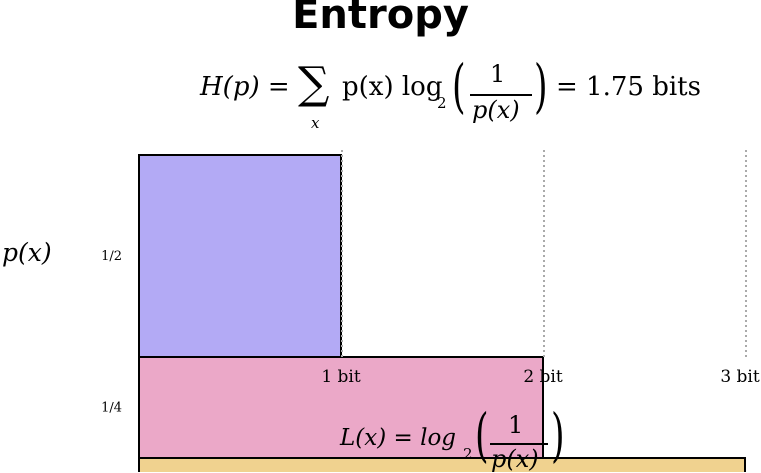 Image resolution: width=761 pixels, height=473 pixels. What do you see at coordinates (468, 454) in the screenshot?
I see `code-length-log-base: 2` at bounding box center [468, 454].